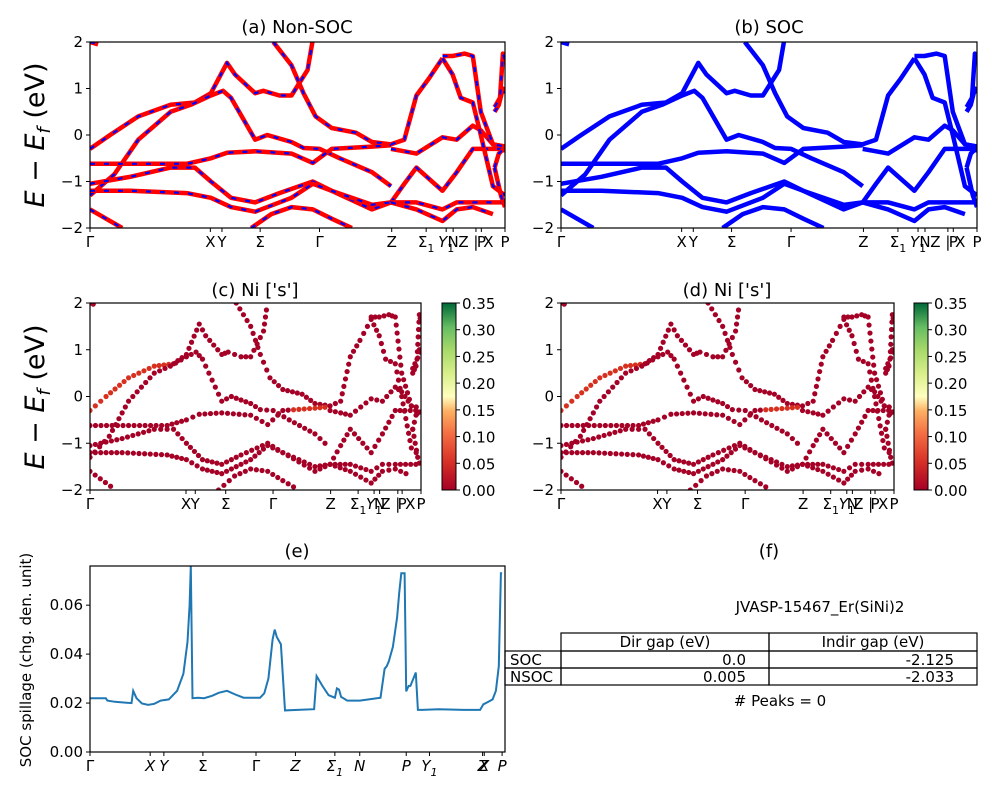  What do you see at coordinates (478, 357) in the screenshot?
I see `colorbar-tick-label: 0.25` at bounding box center [478, 357].